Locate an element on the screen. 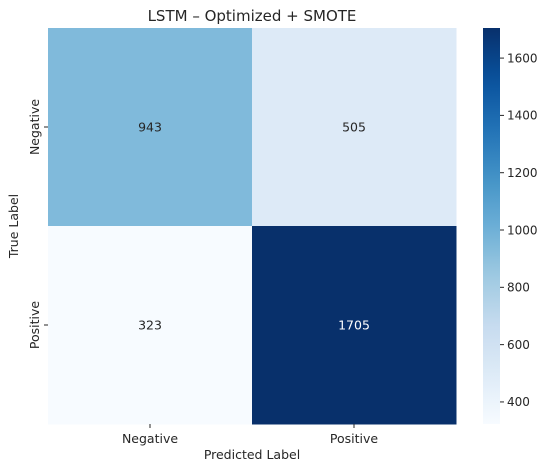 The image size is (550, 467). colorbar-tick-label-1: 600 is located at coordinates (518, 345).